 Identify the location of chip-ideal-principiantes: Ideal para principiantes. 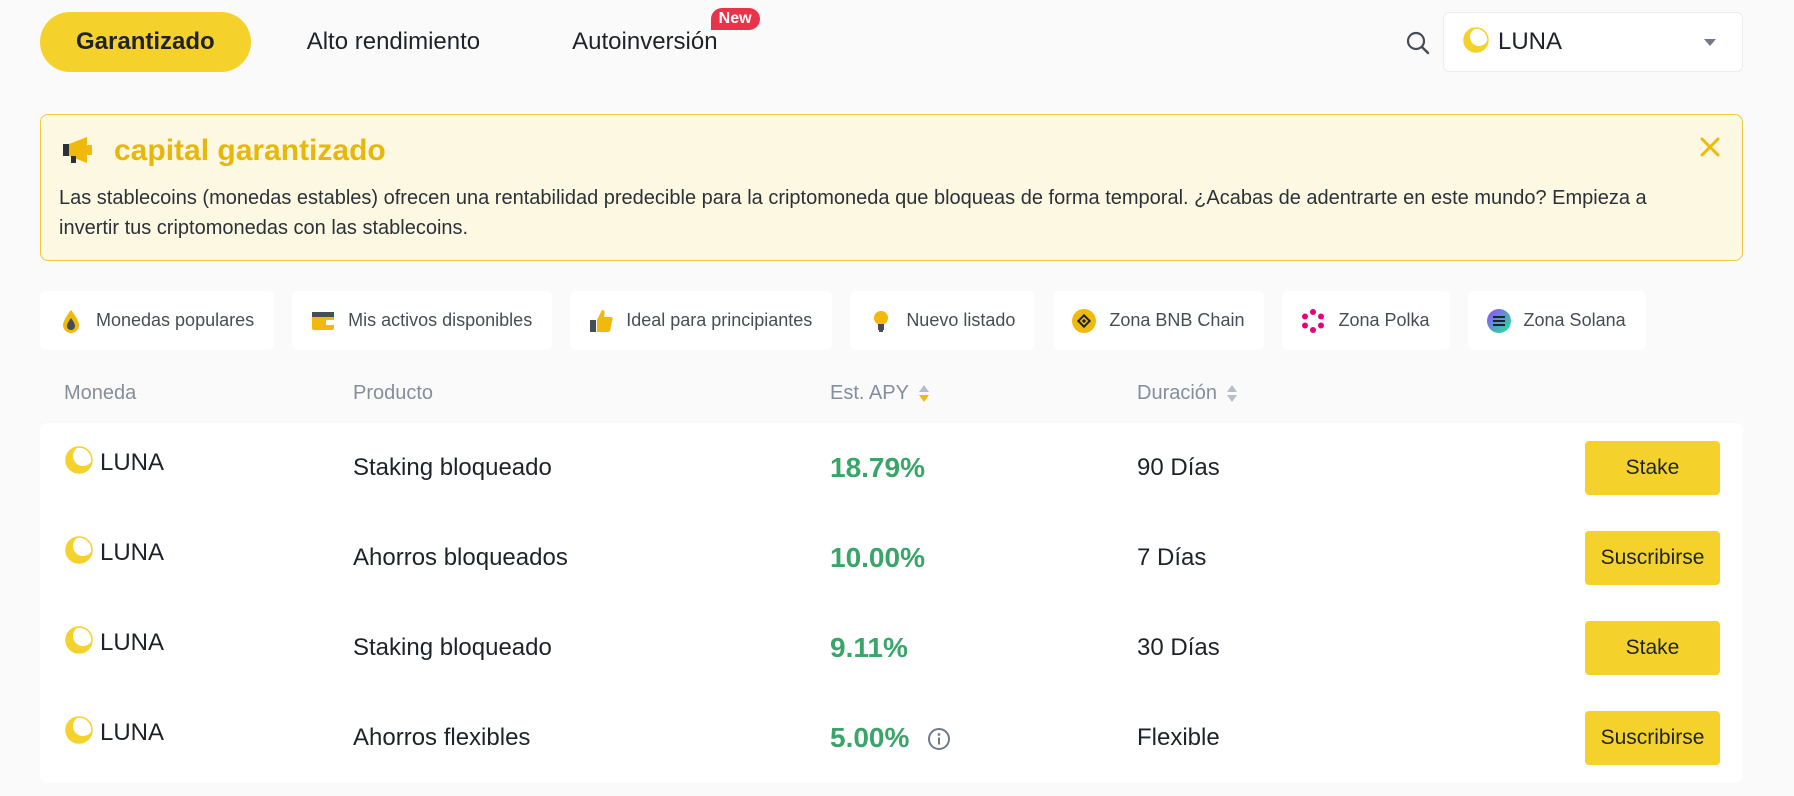
(701, 320).